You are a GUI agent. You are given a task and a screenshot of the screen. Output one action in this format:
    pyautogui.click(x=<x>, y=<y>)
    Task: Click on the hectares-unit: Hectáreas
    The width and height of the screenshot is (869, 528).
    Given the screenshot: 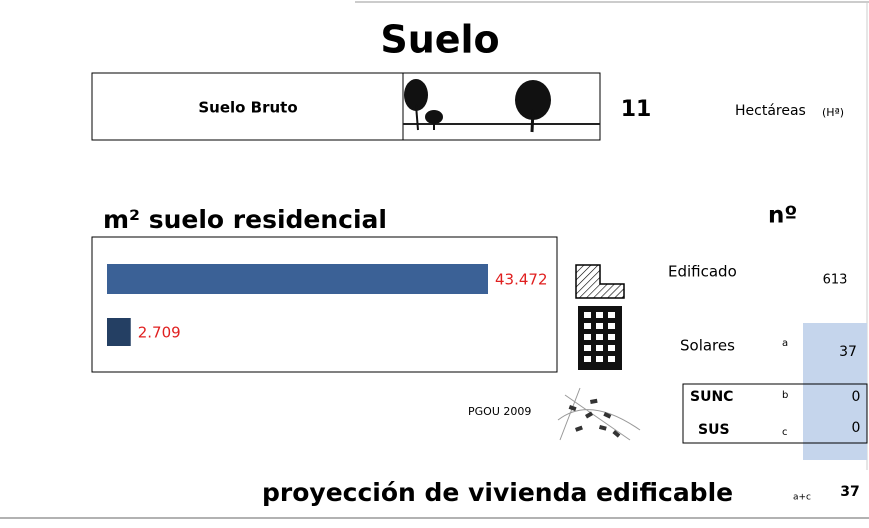 What is the action you would take?
    pyautogui.click(x=770, y=111)
    